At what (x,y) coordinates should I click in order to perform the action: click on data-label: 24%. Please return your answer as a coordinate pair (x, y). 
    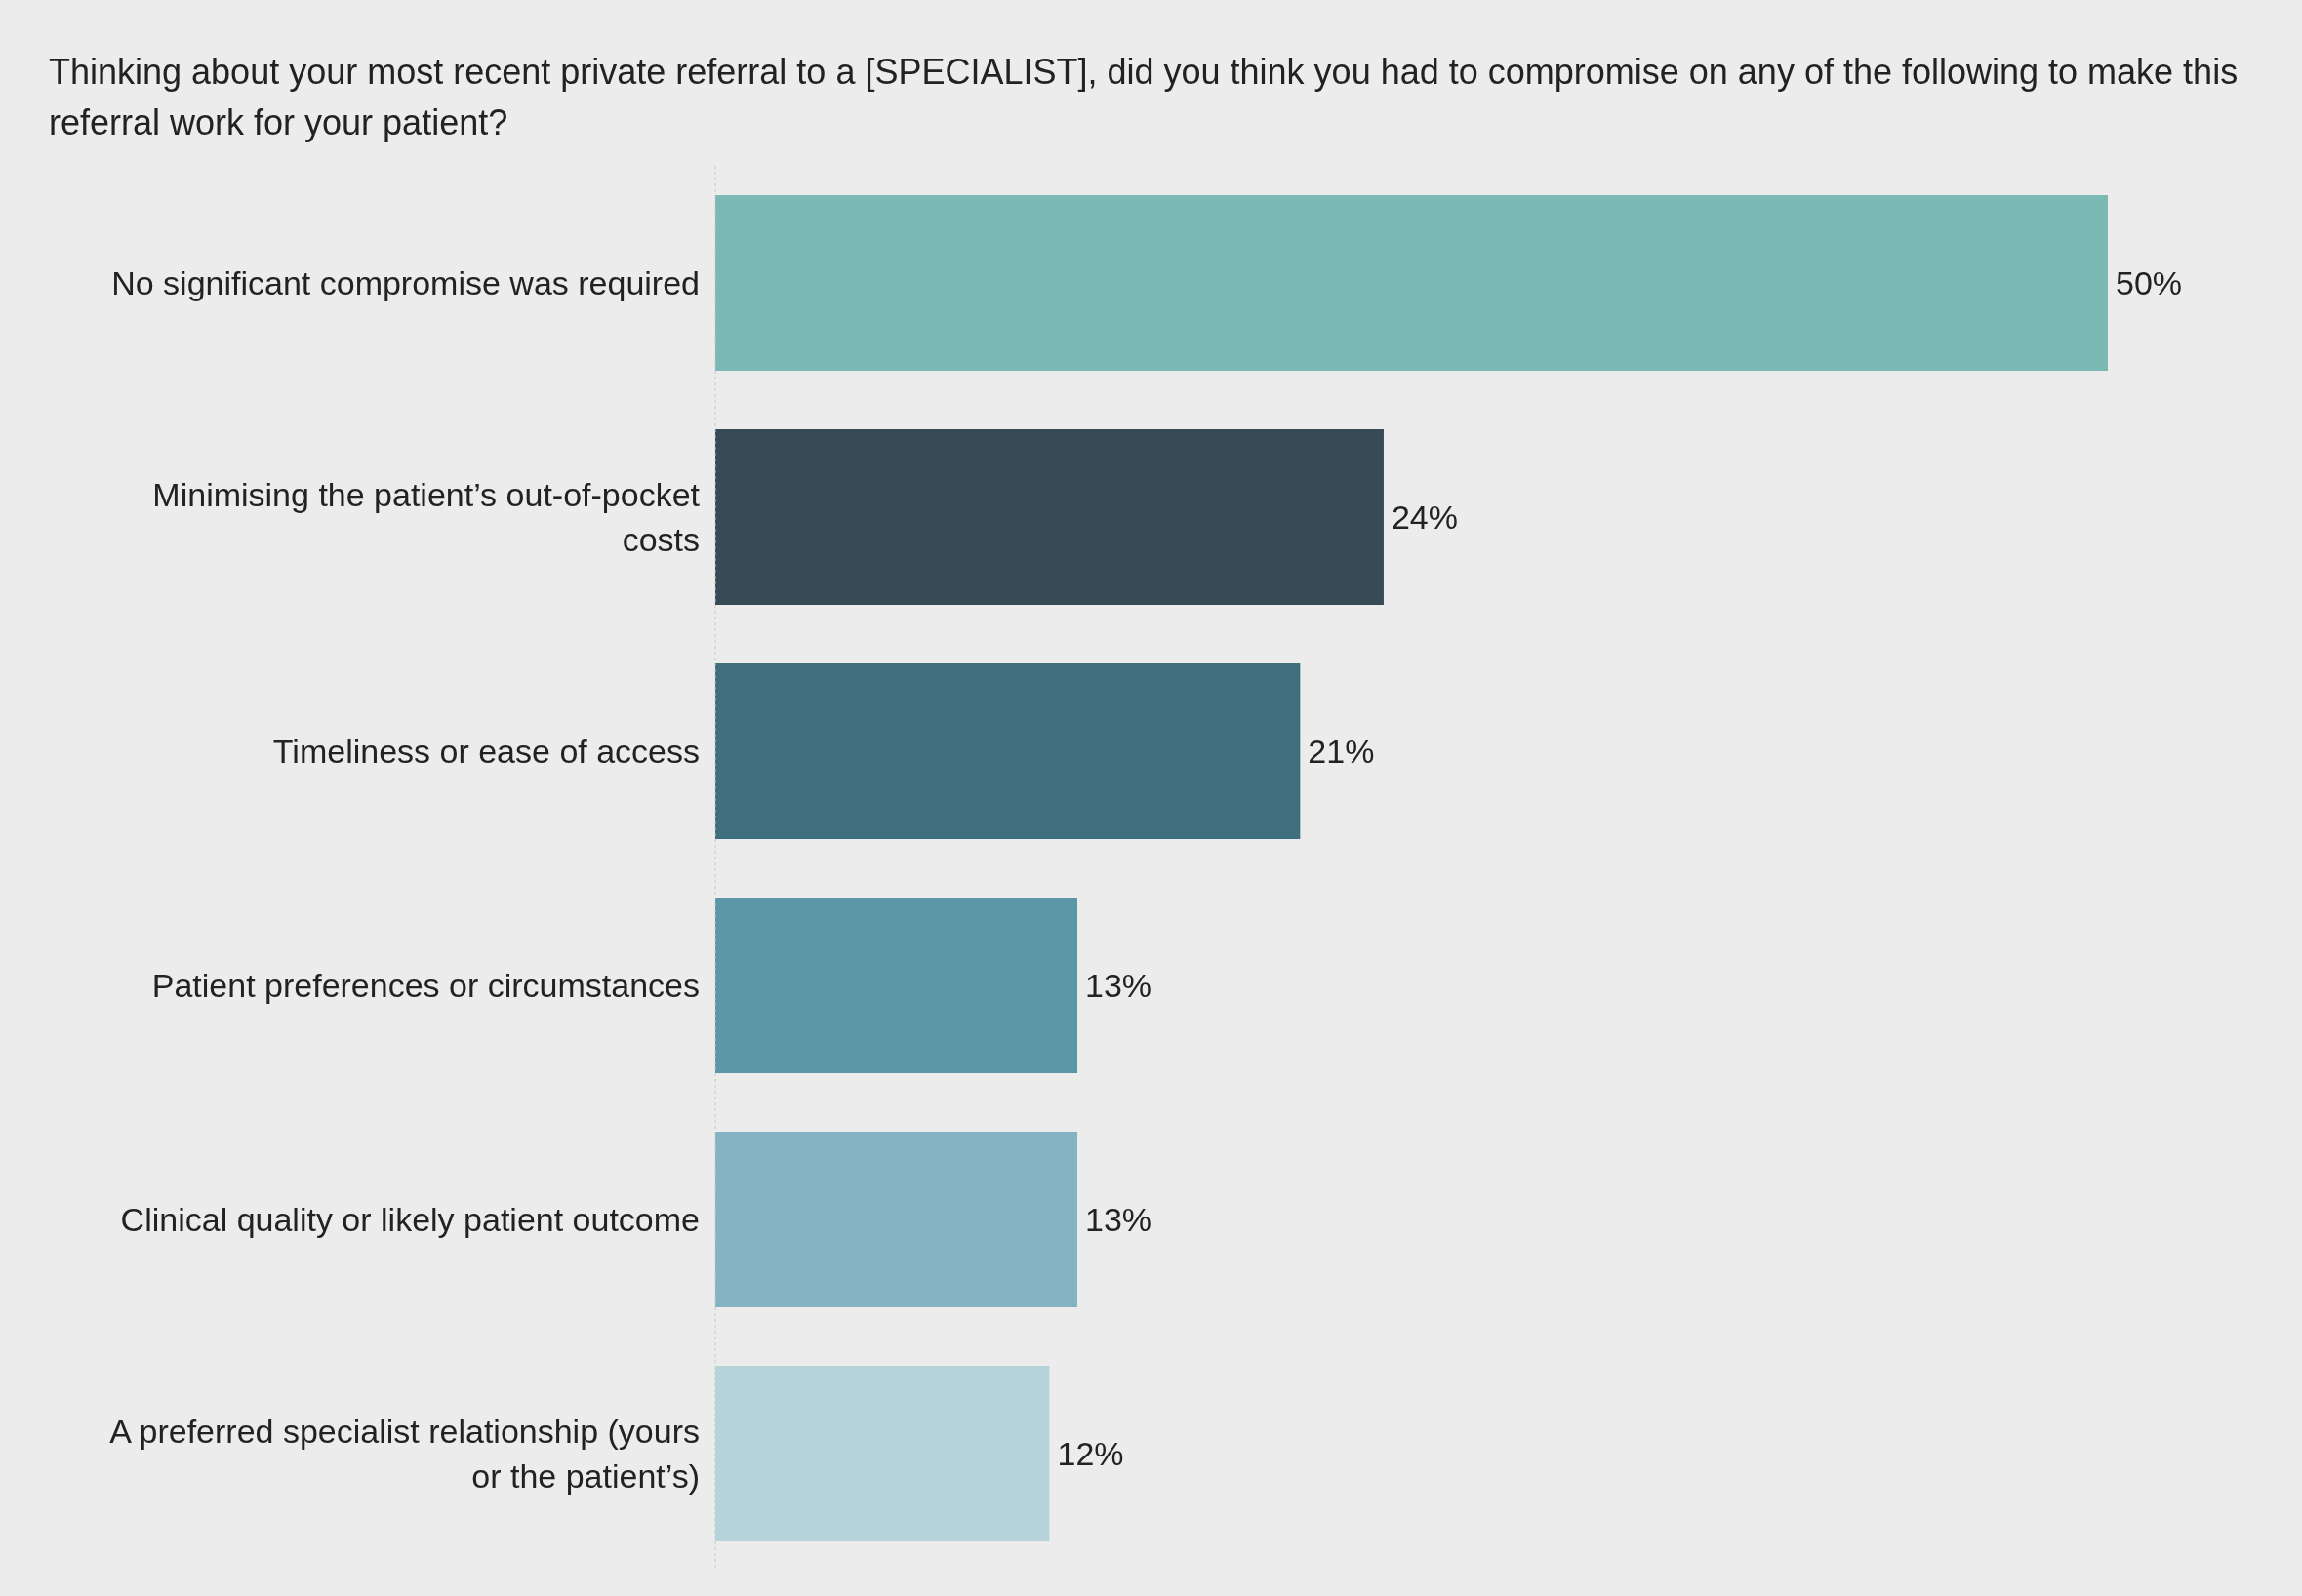
    Looking at the image, I should click on (1425, 518).